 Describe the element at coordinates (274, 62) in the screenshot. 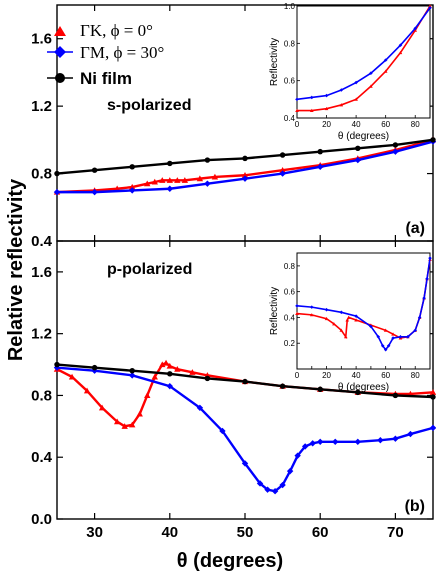

I see `inset-y-axis-label: Reflectivity` at that location.